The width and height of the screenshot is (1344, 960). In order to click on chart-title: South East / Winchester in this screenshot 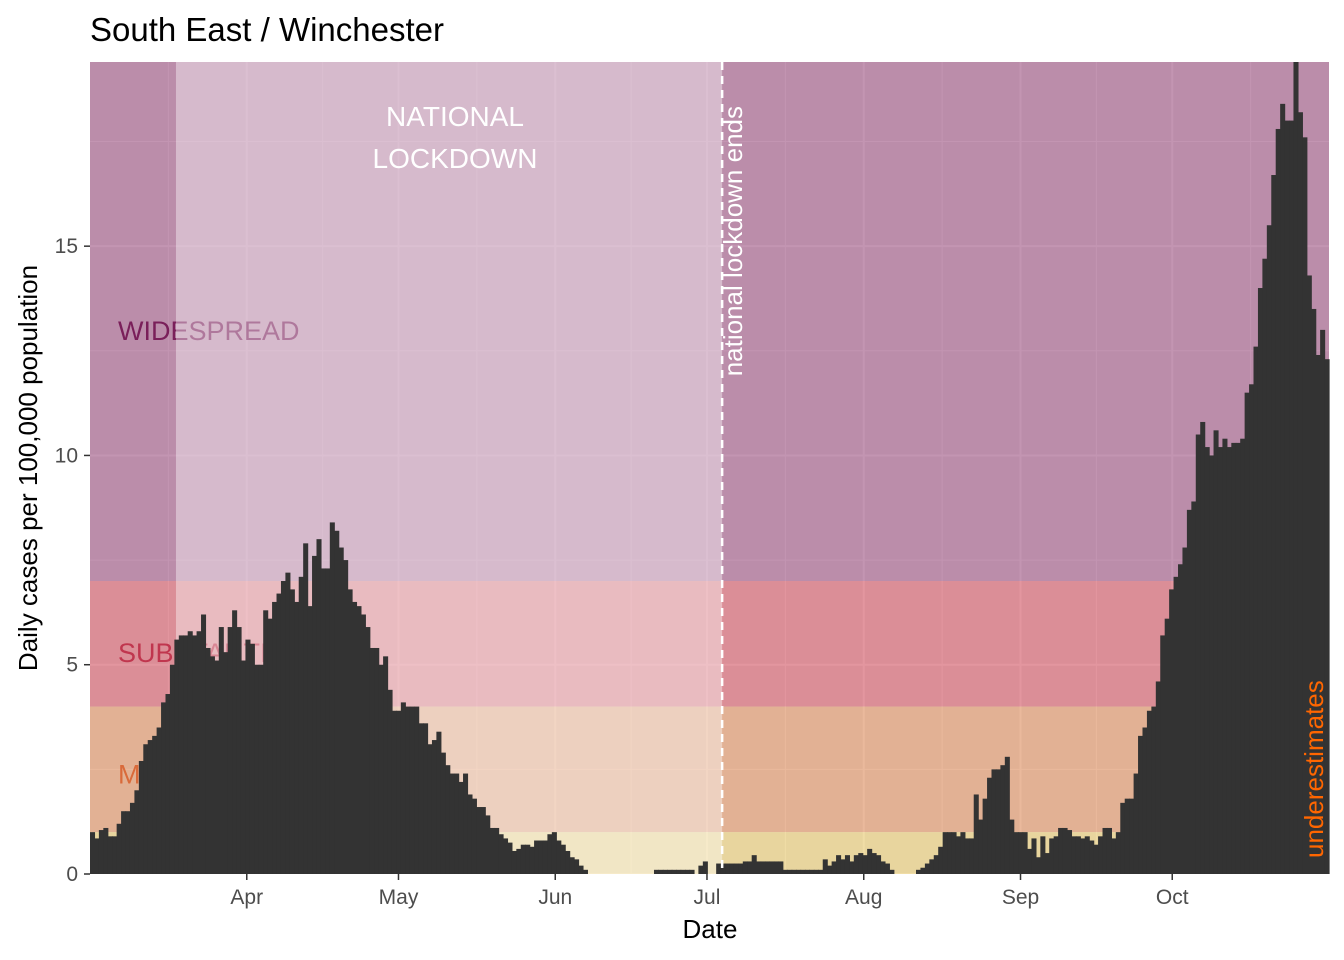, I will do `click(267, 29)`.